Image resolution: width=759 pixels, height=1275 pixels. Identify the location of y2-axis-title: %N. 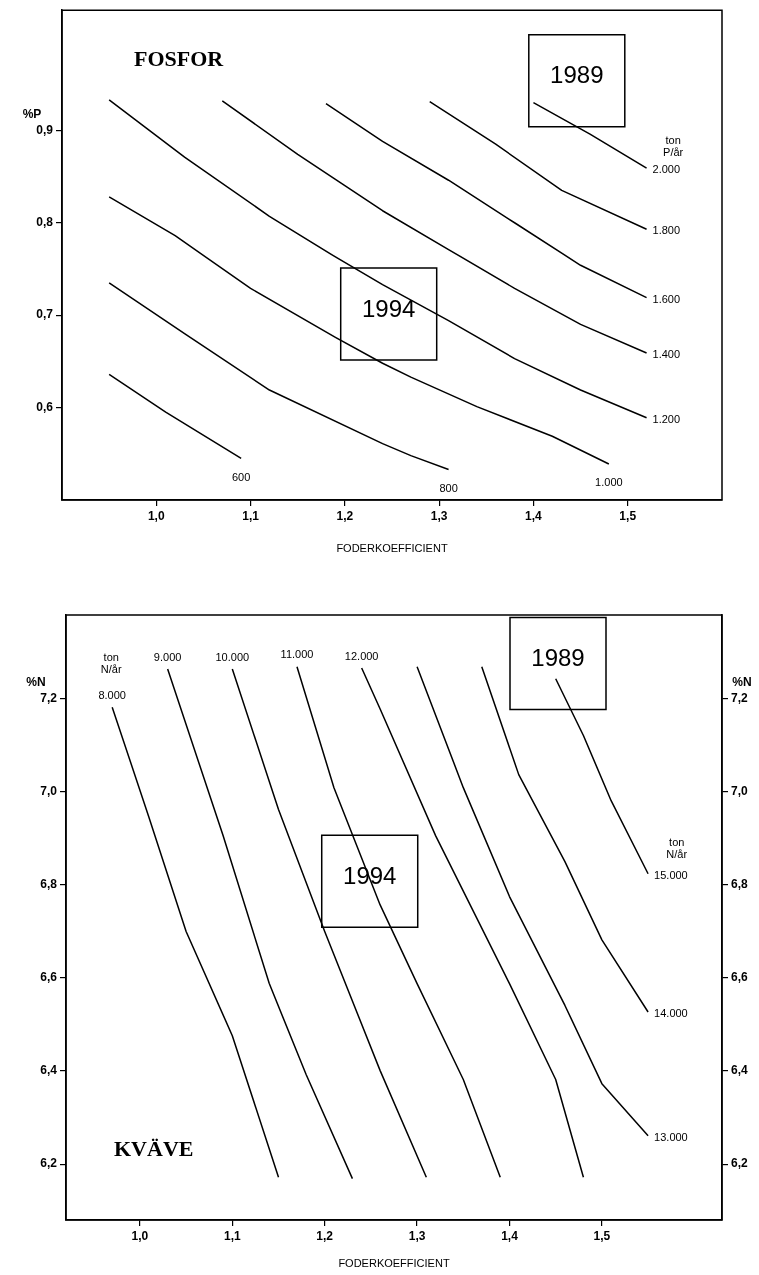
(742, 682).